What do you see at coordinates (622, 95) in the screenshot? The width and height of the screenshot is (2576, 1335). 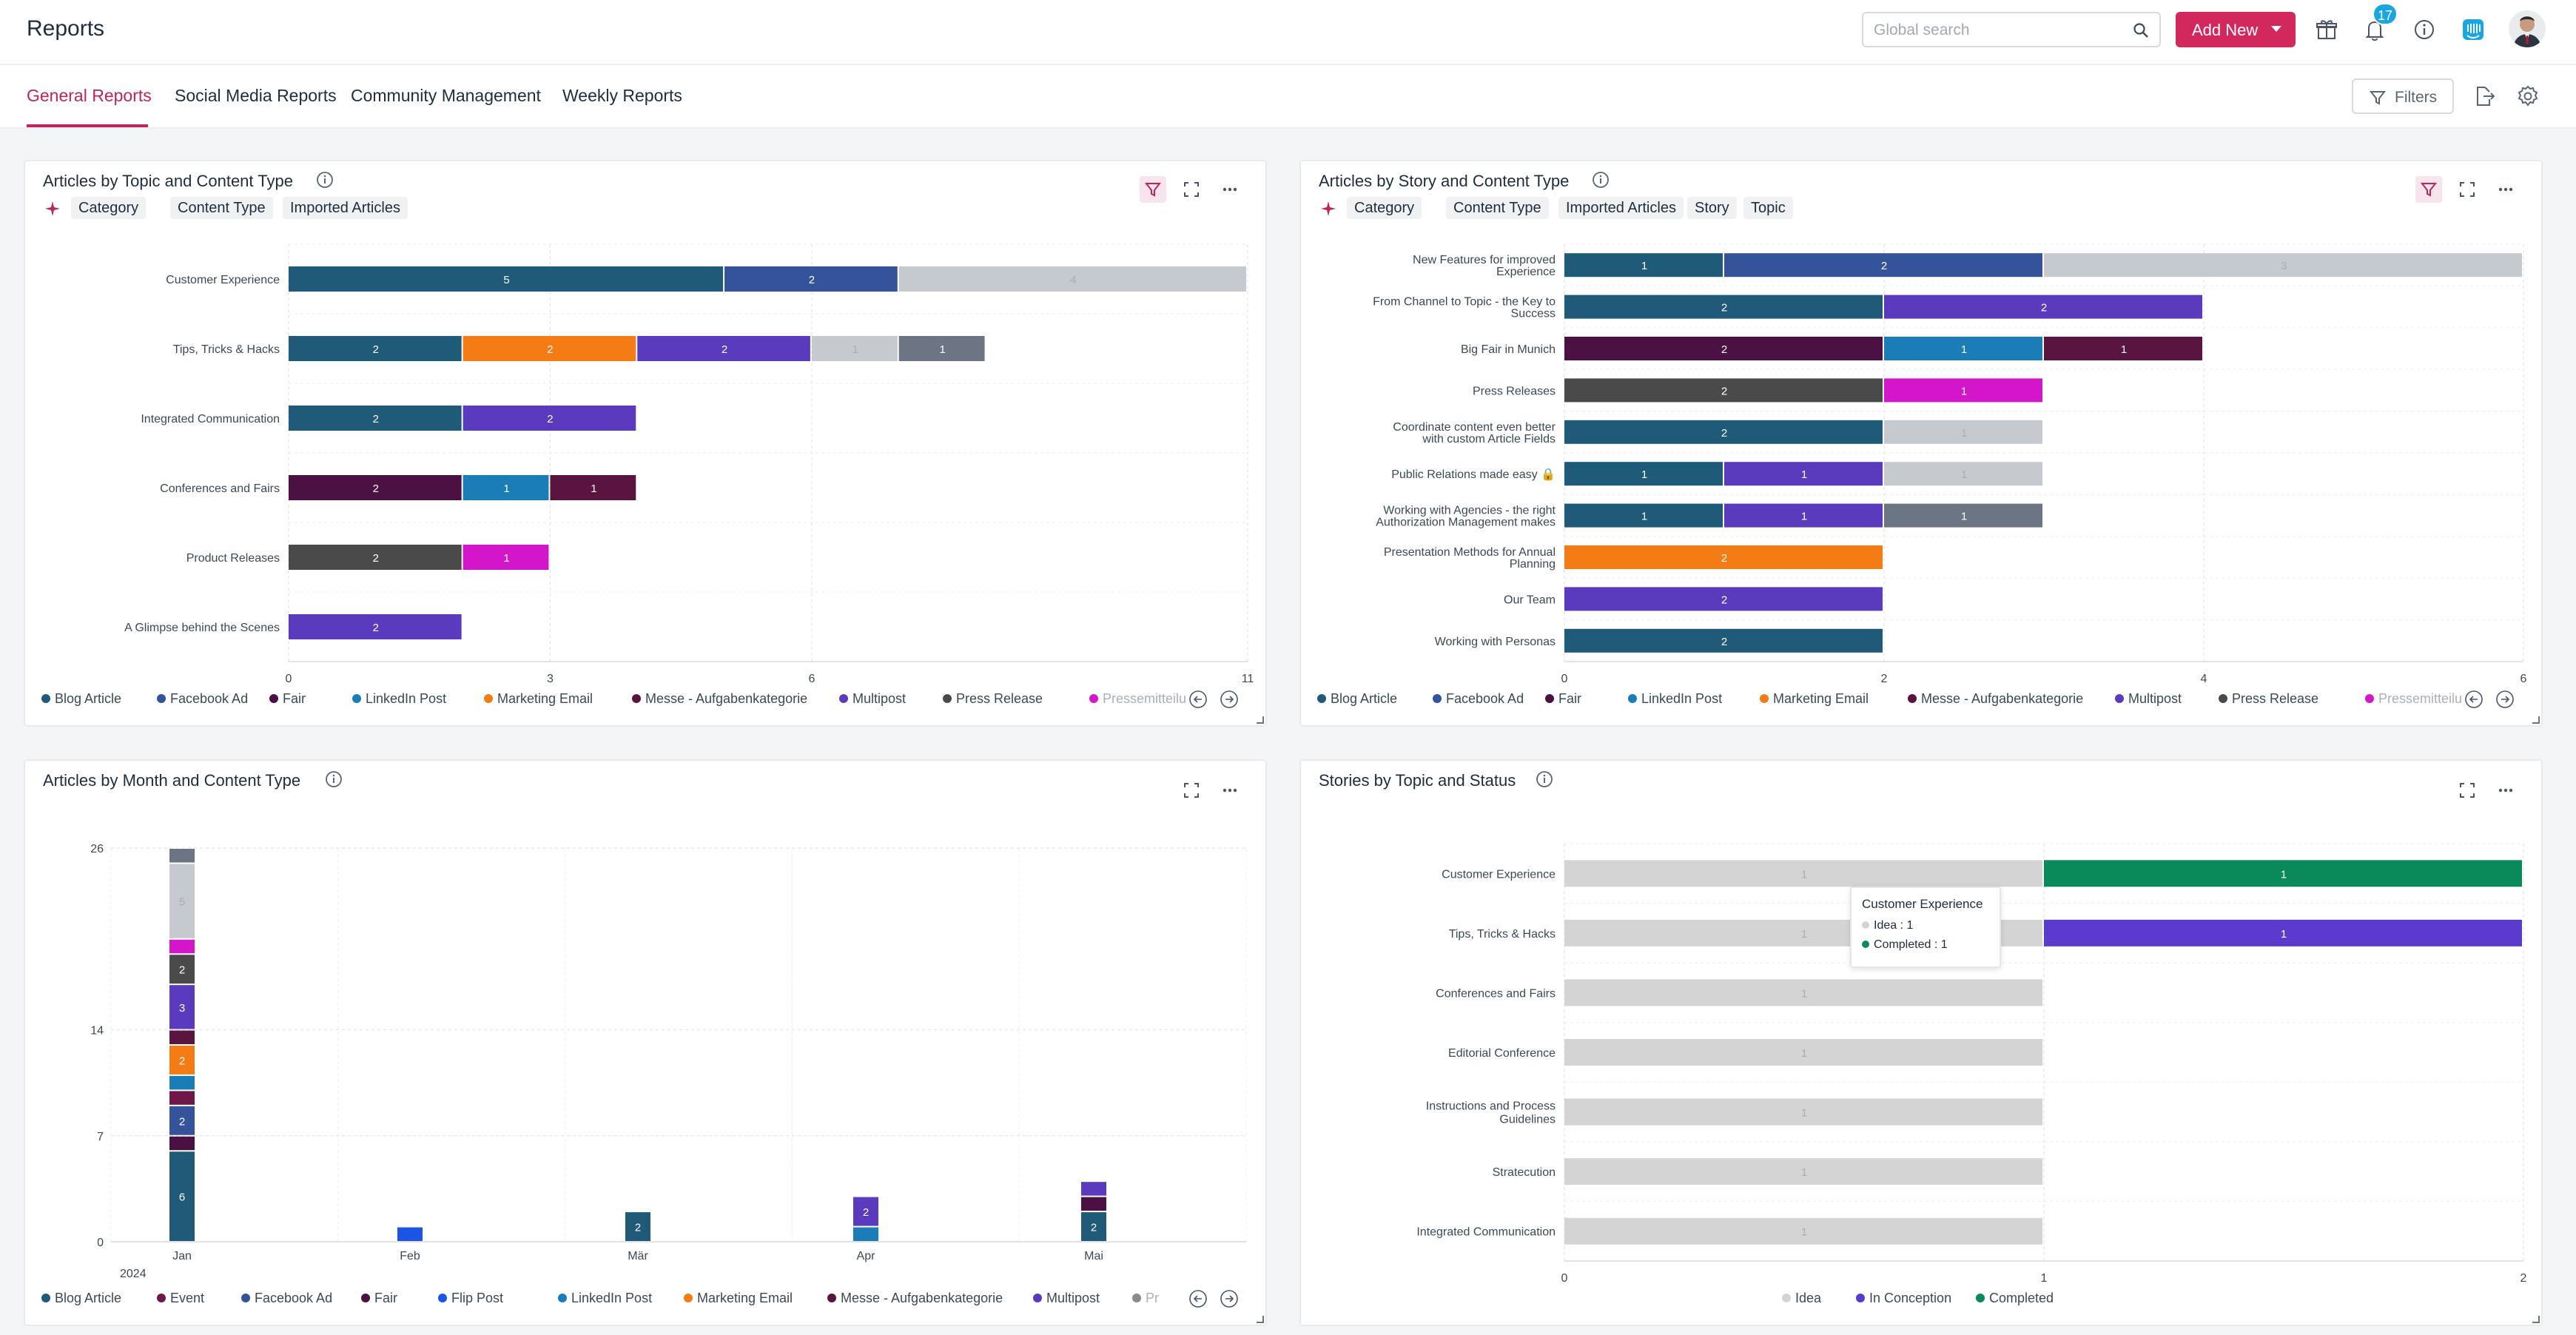 I see `tab-weekly-reports: Weekly Reports` at bounding box center [622, 95].